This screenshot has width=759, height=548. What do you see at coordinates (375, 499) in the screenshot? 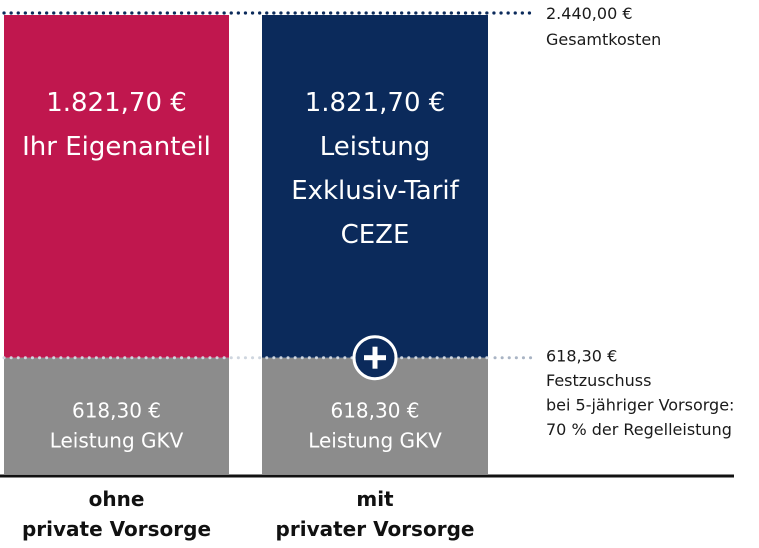
I see `category-label-2-1: mit` at bounding box center [375, 499].